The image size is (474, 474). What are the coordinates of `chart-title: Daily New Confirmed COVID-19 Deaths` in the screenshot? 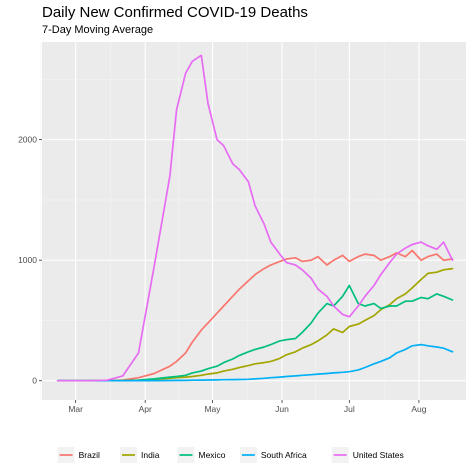 It's located at (175, 12).